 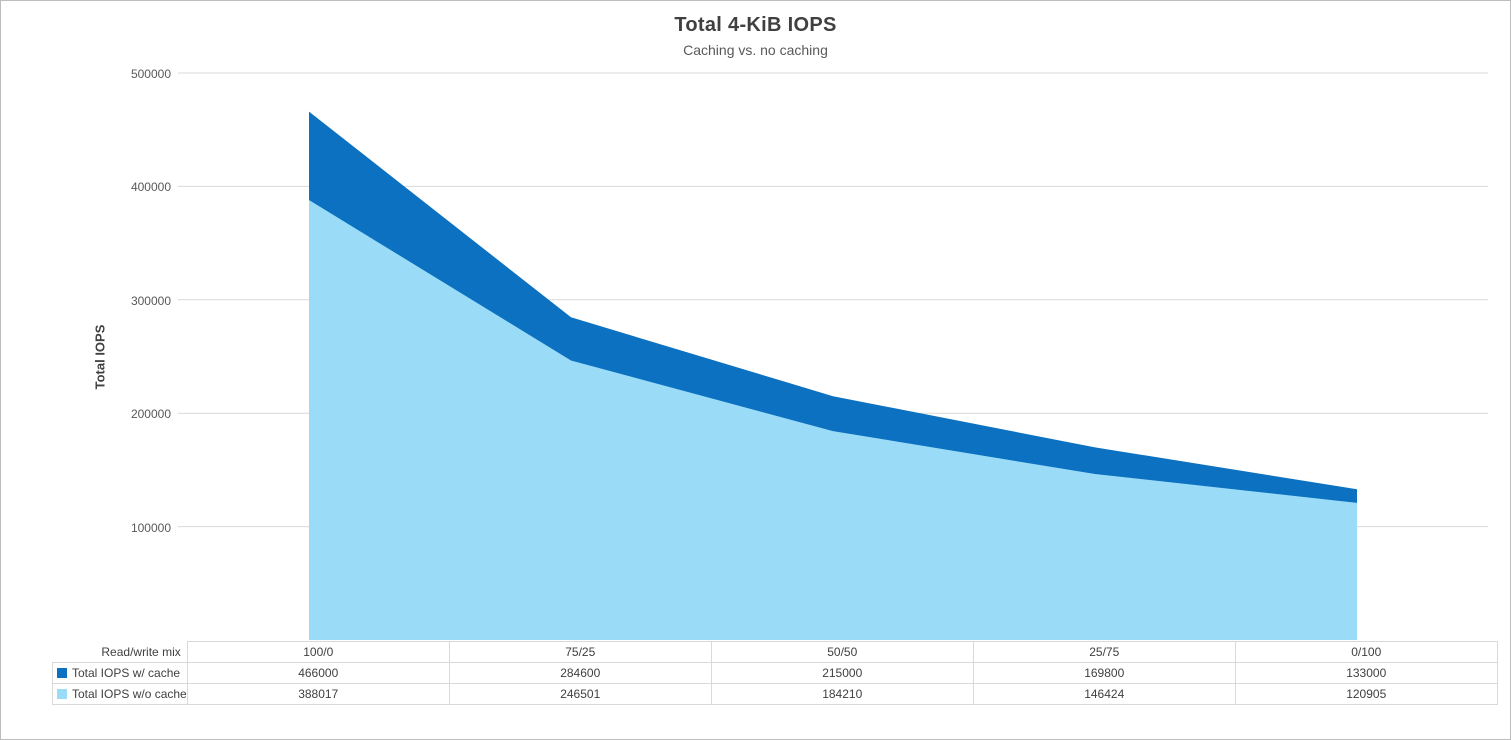 I want to click on y-tick-label: 400000, so click(x=150, y=187).